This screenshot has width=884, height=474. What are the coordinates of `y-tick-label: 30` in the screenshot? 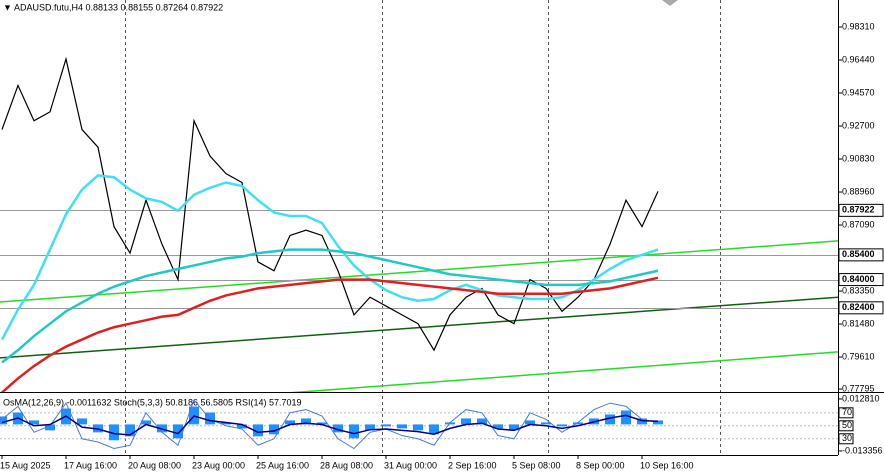 It's located at (847, 438).